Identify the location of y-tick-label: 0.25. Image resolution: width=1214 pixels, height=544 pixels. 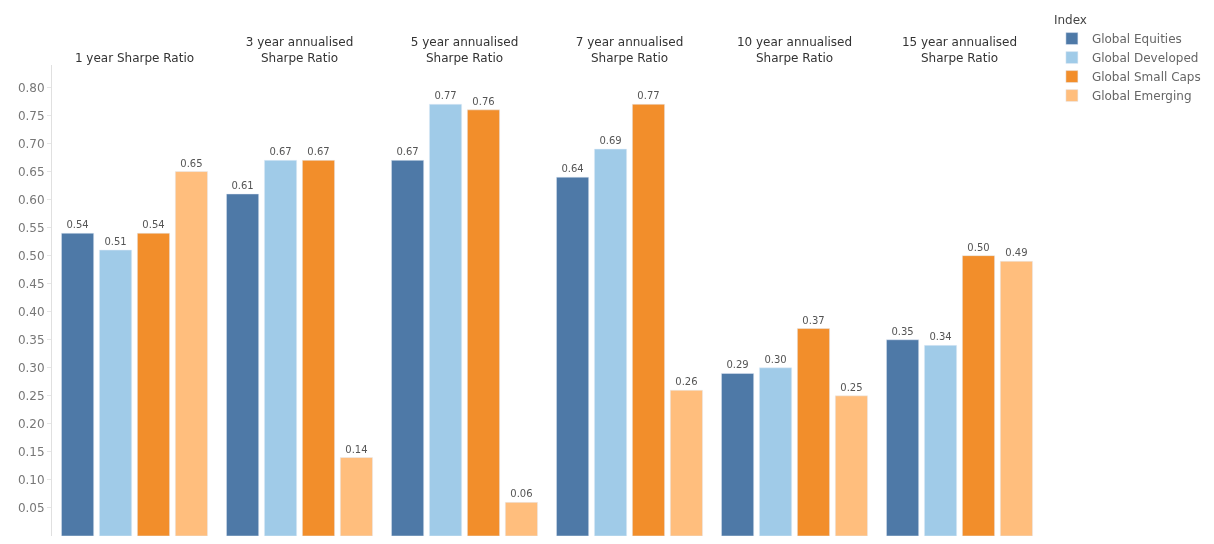
(31, 396).